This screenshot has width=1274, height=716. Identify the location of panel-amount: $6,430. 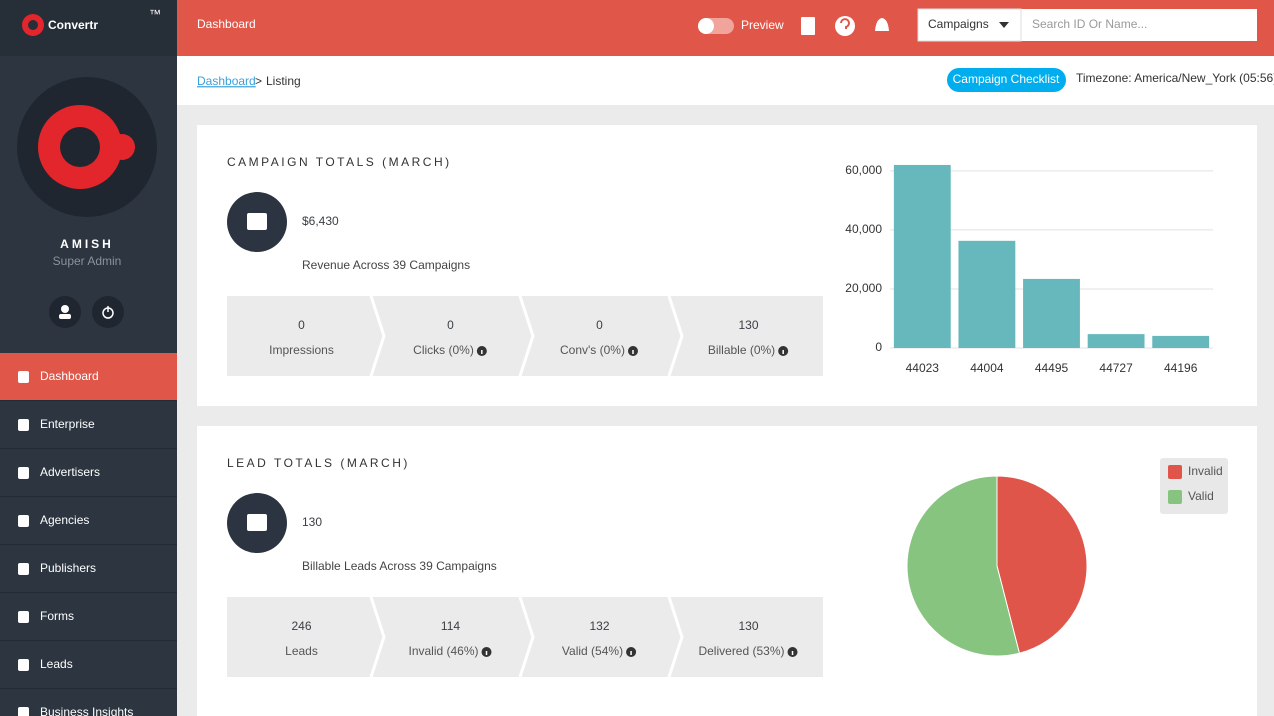
(320, 221).